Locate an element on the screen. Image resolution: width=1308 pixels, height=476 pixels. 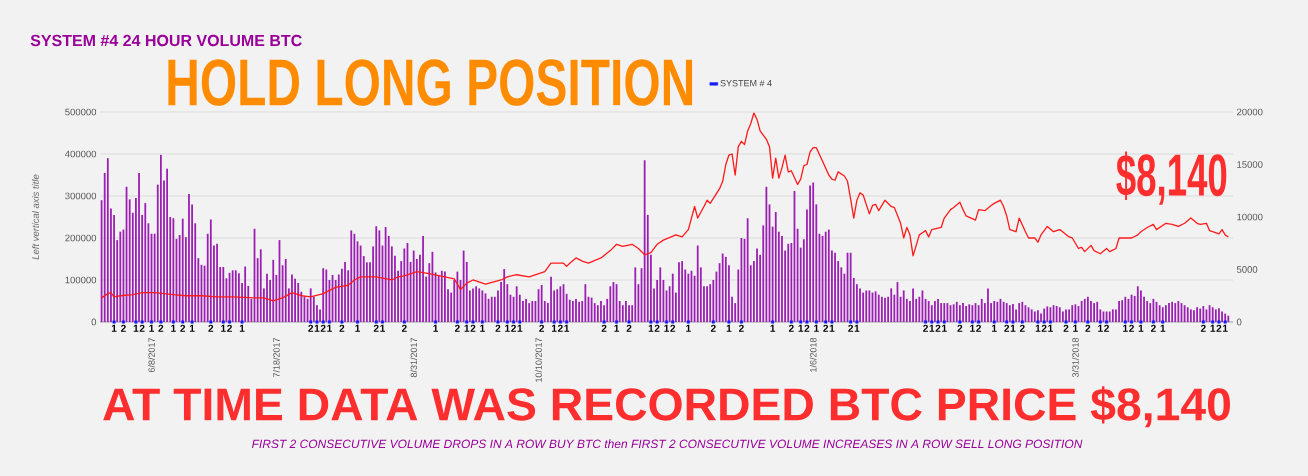
x-tick-label: 6/8/2017 is located at coordinates (151, 355).